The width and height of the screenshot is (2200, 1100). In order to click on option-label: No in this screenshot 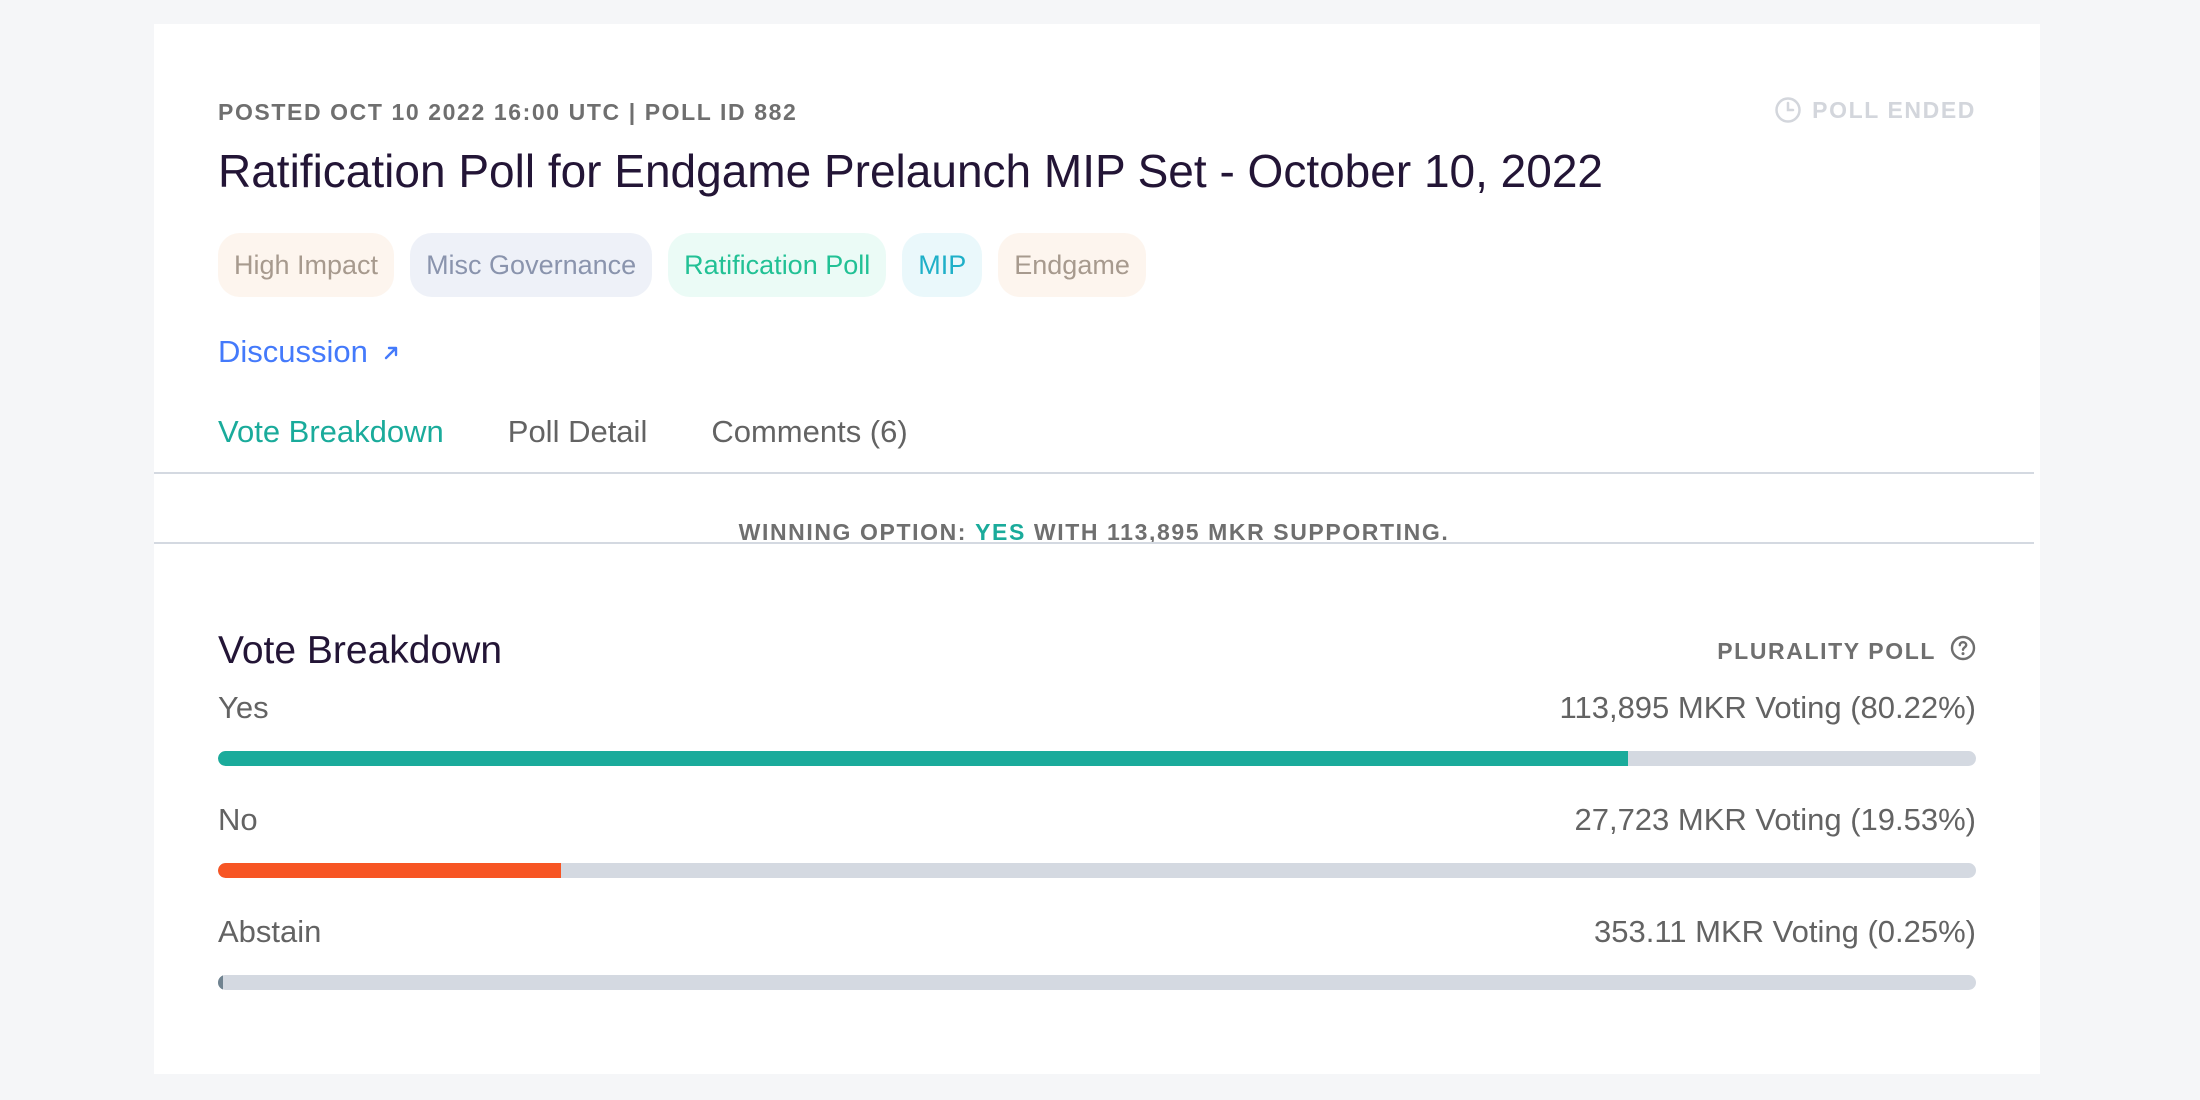, I will do `click(238, 819)`.